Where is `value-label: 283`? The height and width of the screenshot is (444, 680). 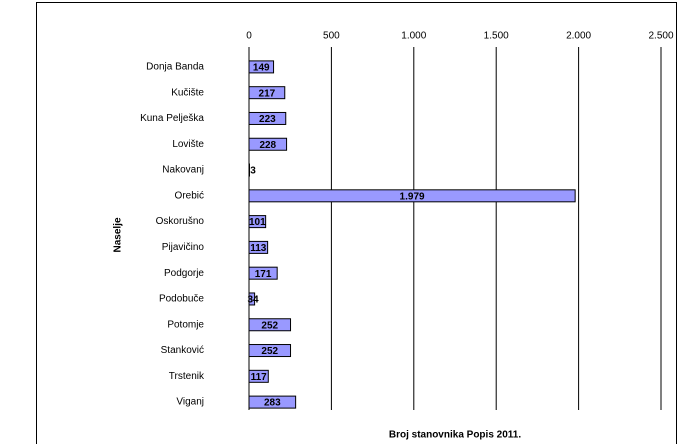 value-label: 283 is located at coordinates (272, 403).